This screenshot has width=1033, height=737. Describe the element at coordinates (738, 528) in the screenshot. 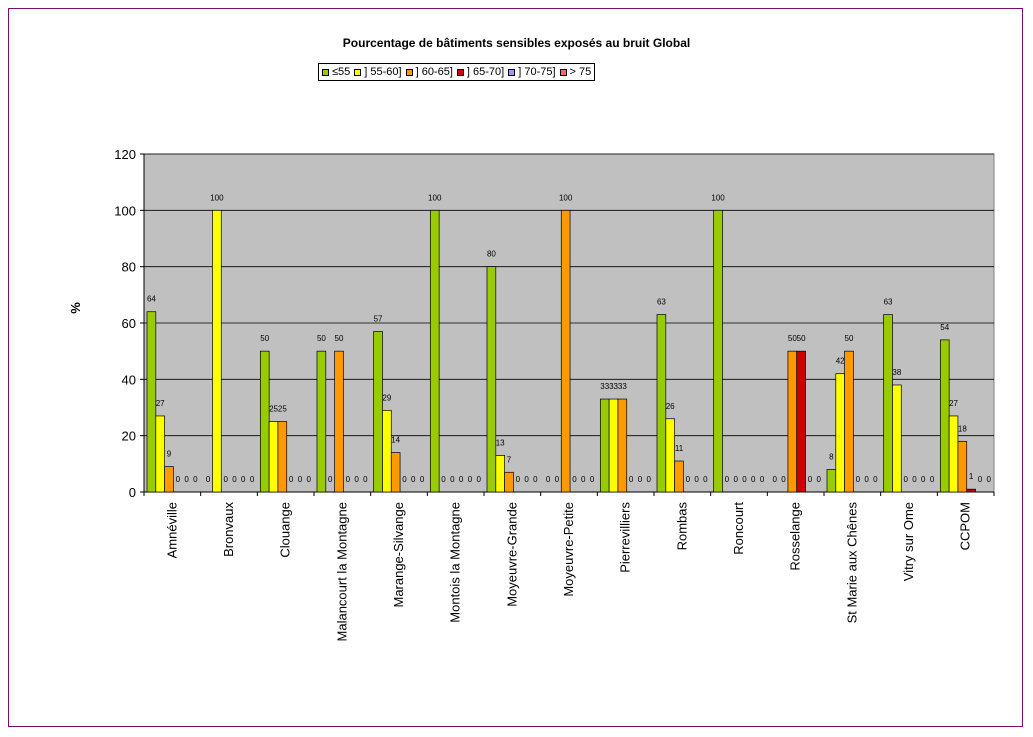

I see `x-category-label: Roncourt` at that location.